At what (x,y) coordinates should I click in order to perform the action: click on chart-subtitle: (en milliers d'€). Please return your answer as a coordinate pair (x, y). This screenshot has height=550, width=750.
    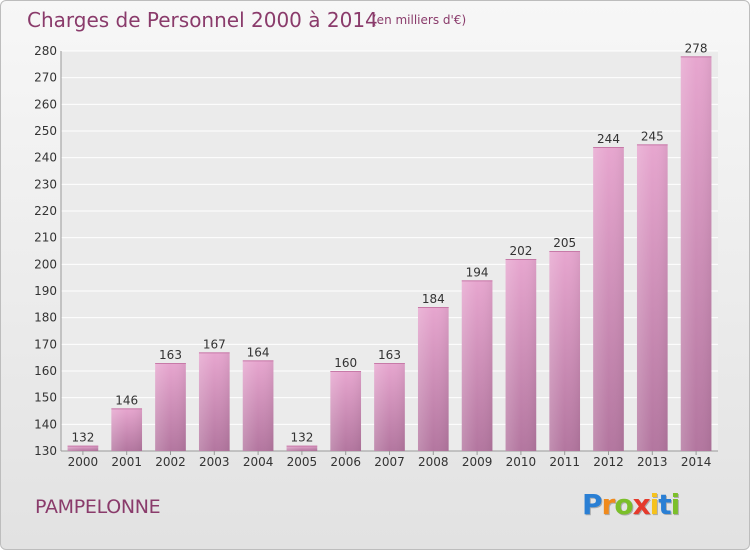
    Looking at the image, I should click on (419, 20).